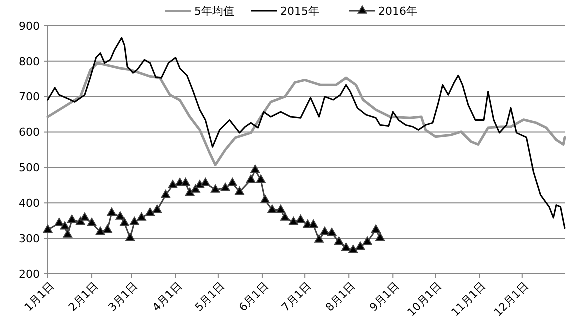 This screenshot has height=335, width=573. Describe the element at coordinates (512, 300) in the screenshot. I see `x-tick-label: 12月1日` at that location.